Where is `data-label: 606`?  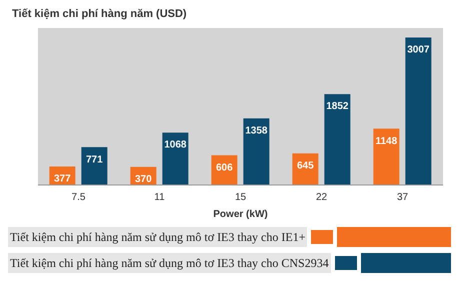 data-label: 606 is located at coordinates (225, 168).